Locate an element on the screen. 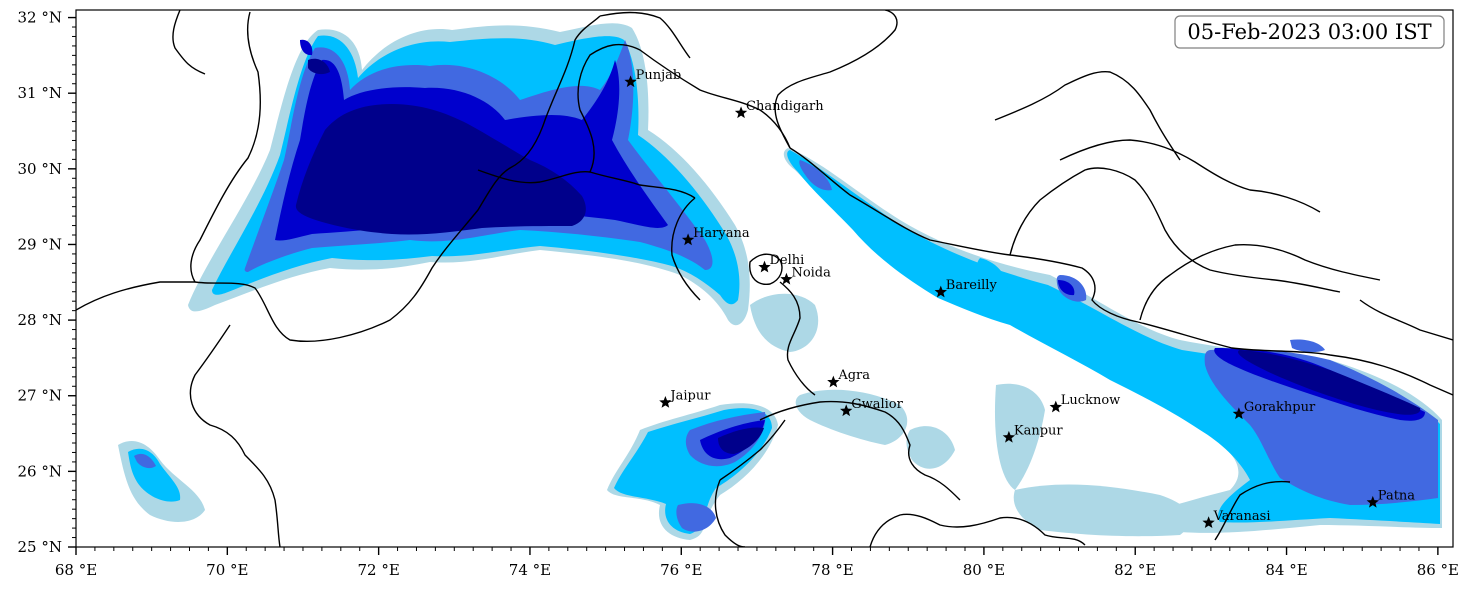 The height and width of the screenshot is (591, 1471). city-star-patna is located at coordinates (1372, 501).